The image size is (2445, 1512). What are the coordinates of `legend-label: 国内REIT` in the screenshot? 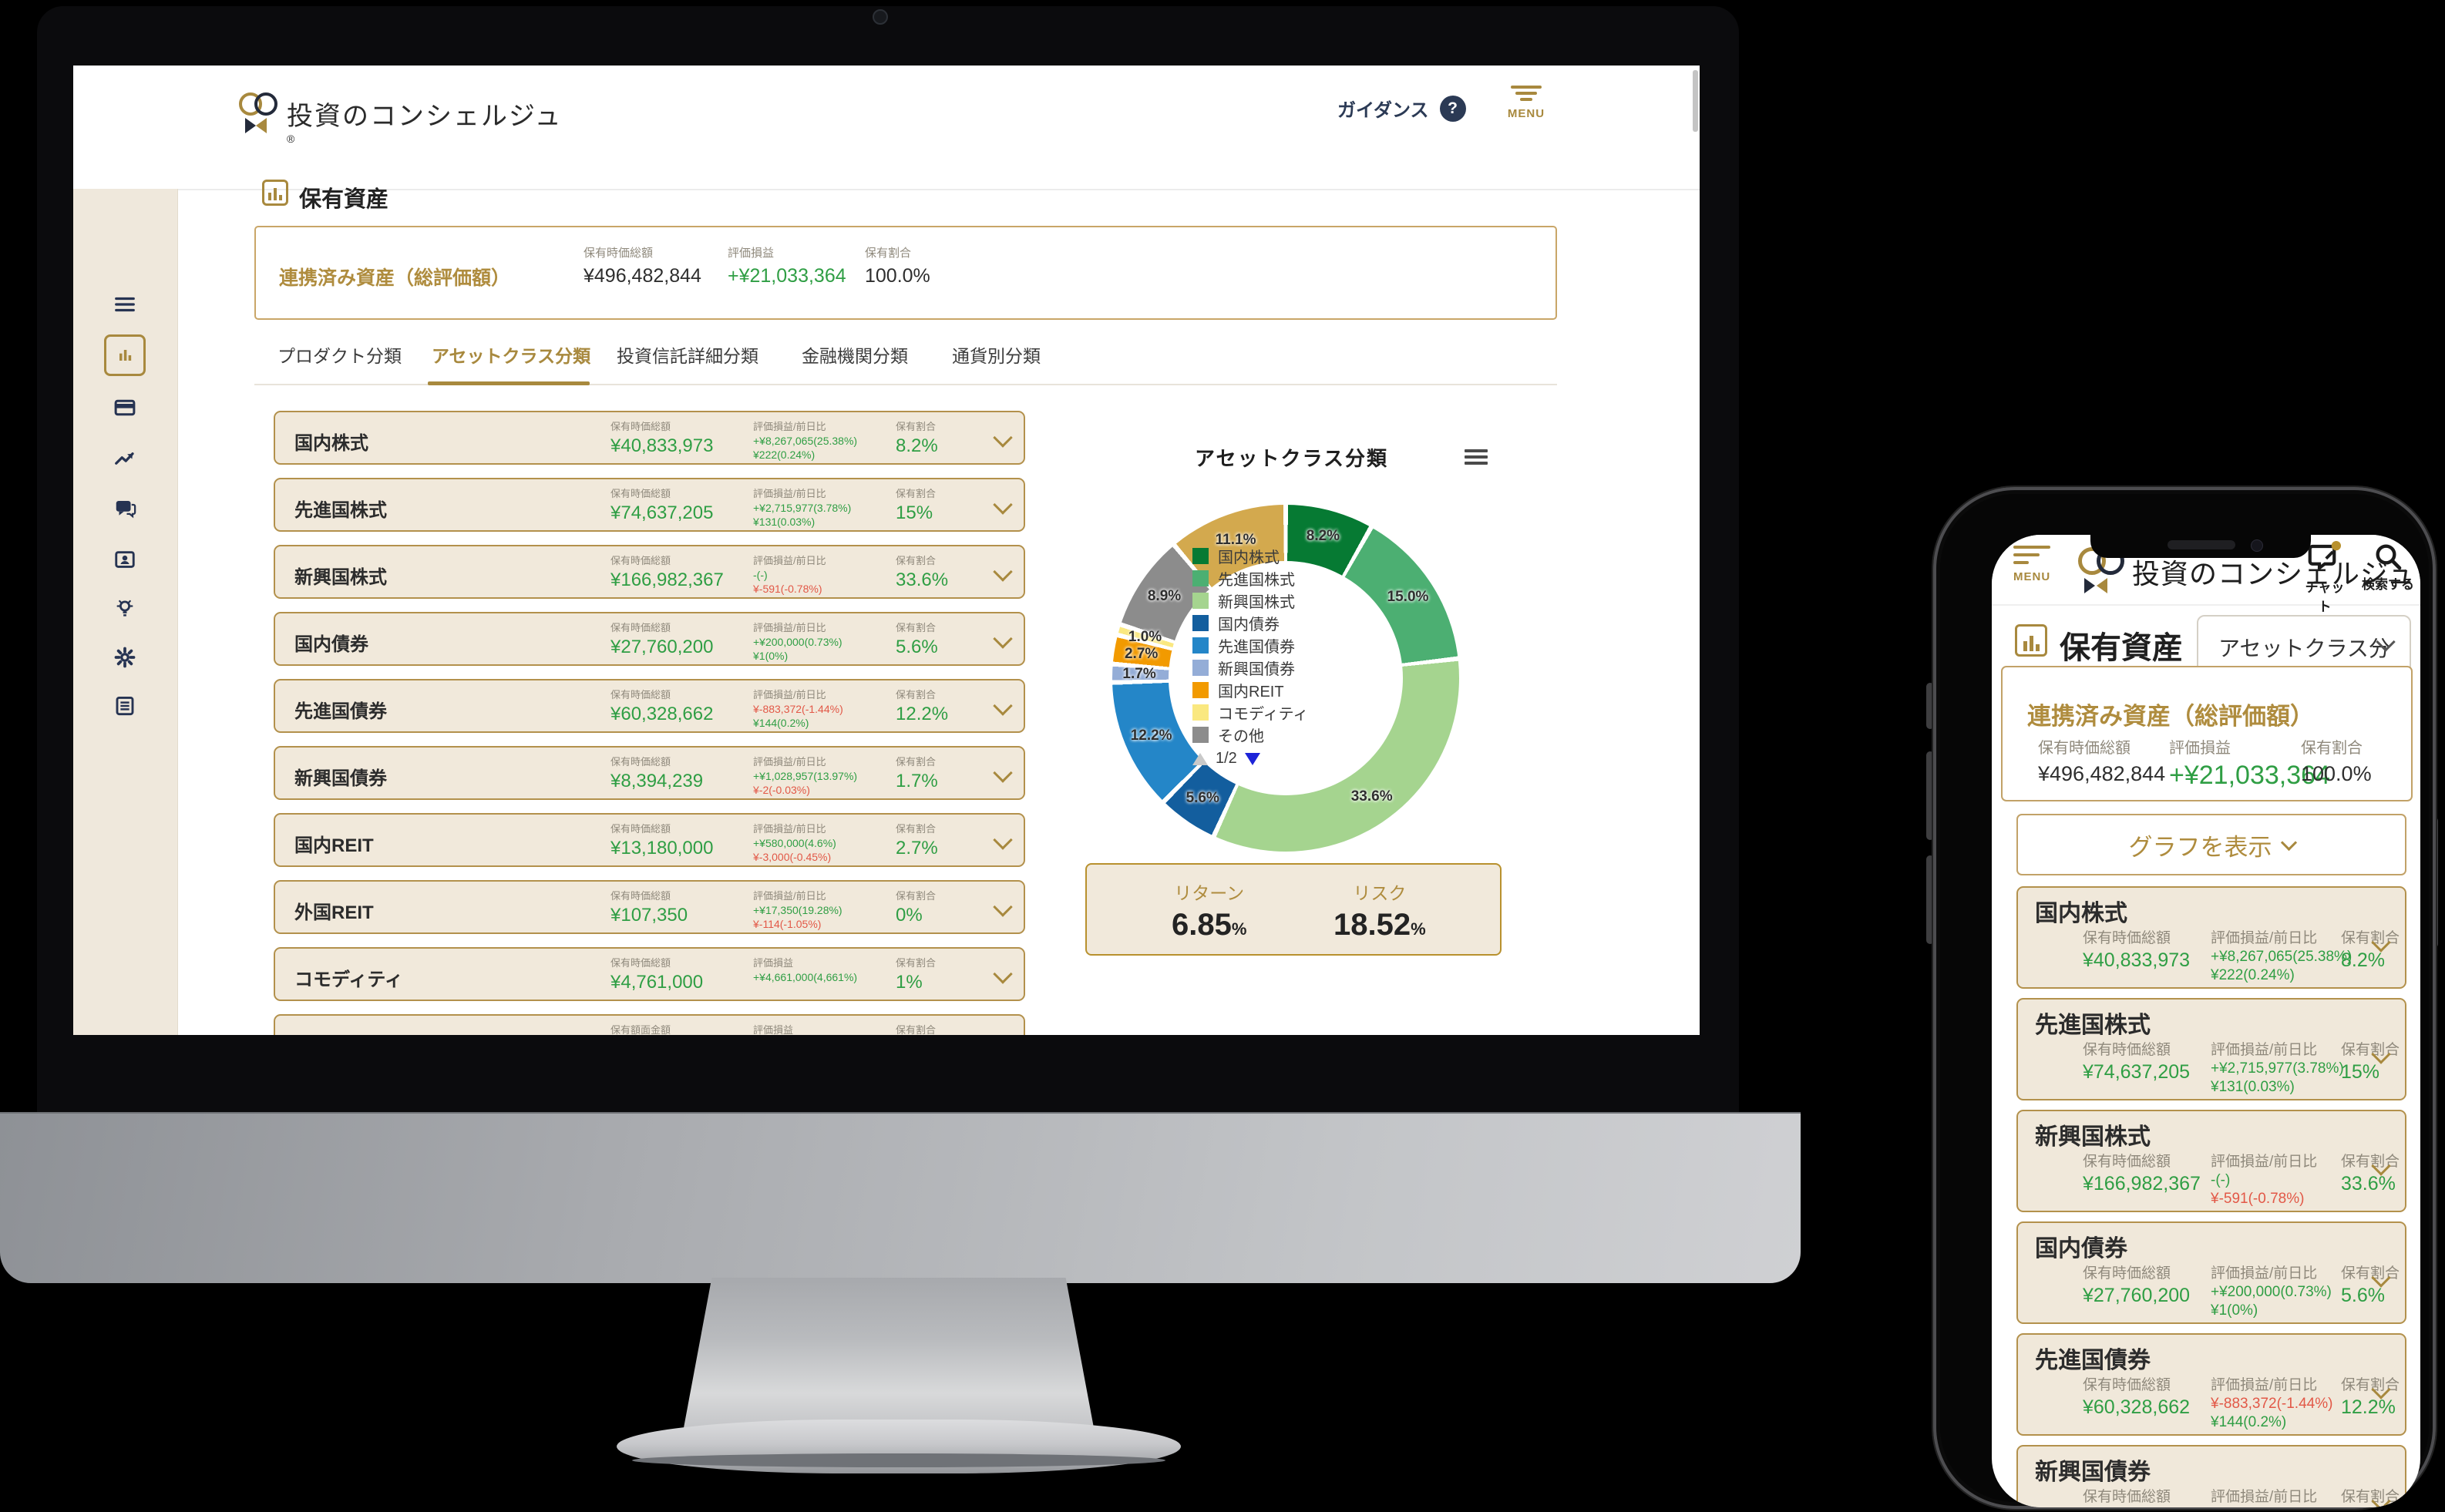 It's located at (1251, 692).